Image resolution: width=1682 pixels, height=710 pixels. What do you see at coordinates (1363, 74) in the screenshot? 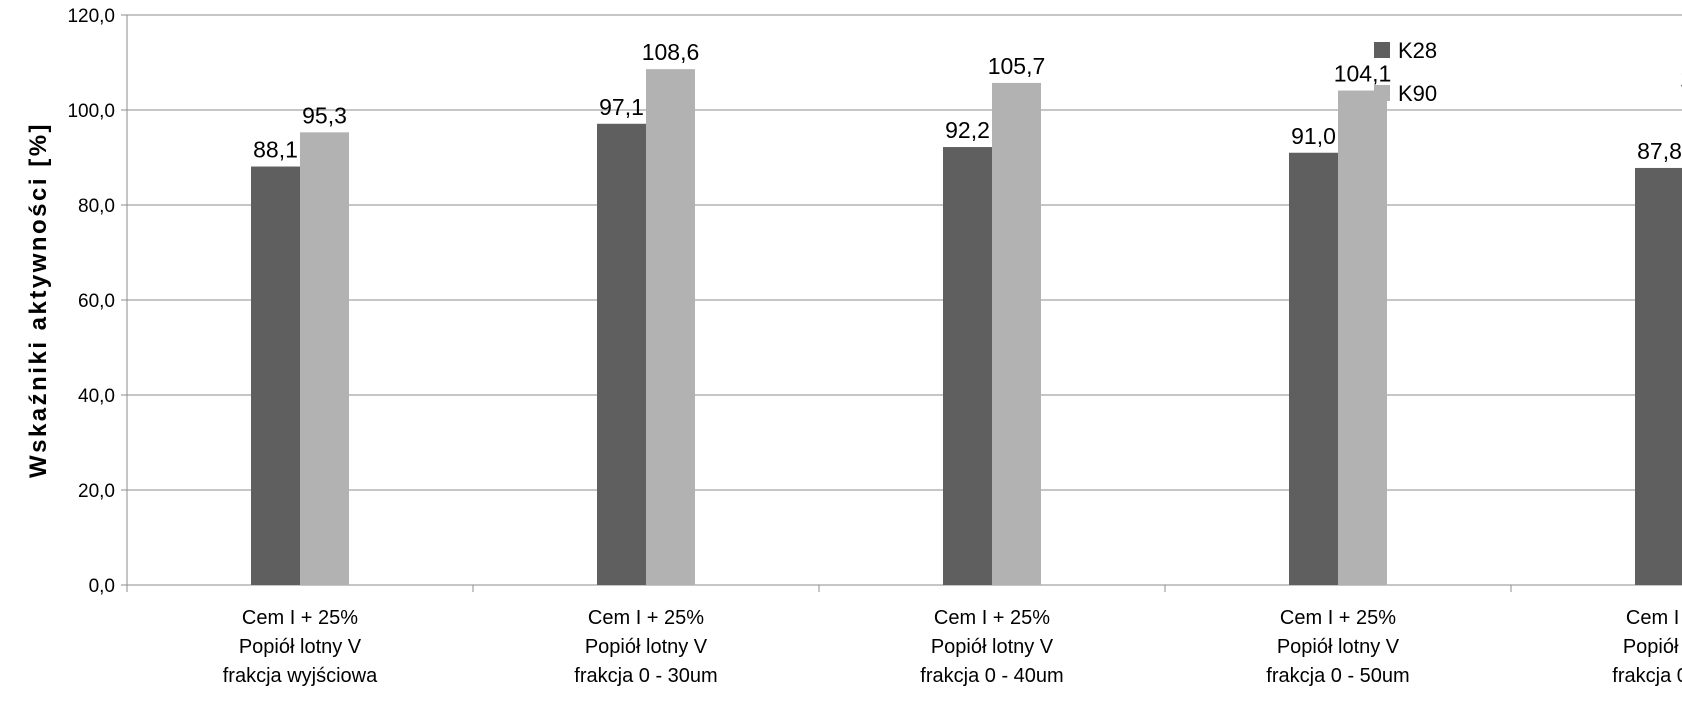
I see `data-label-k90: 104,1` at bounding box center [1363, 74].